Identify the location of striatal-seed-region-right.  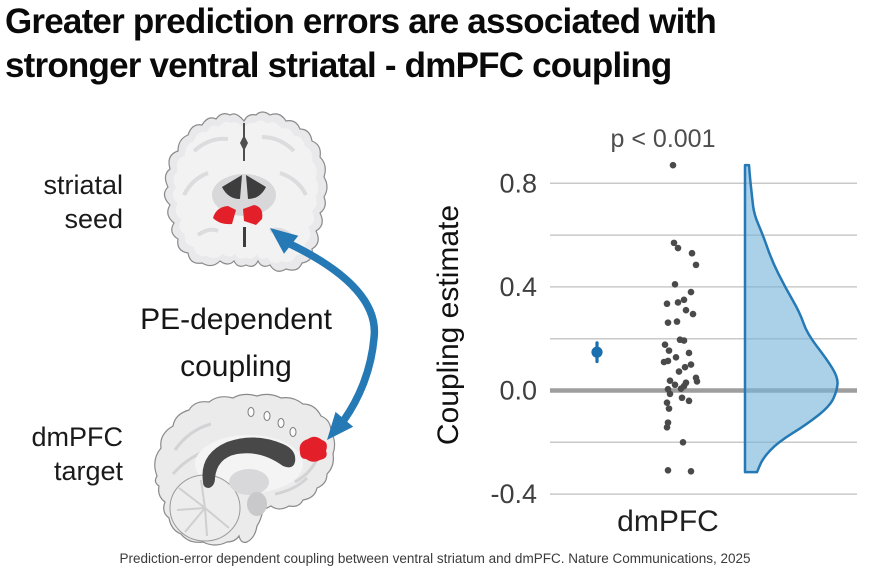
(253, 215).